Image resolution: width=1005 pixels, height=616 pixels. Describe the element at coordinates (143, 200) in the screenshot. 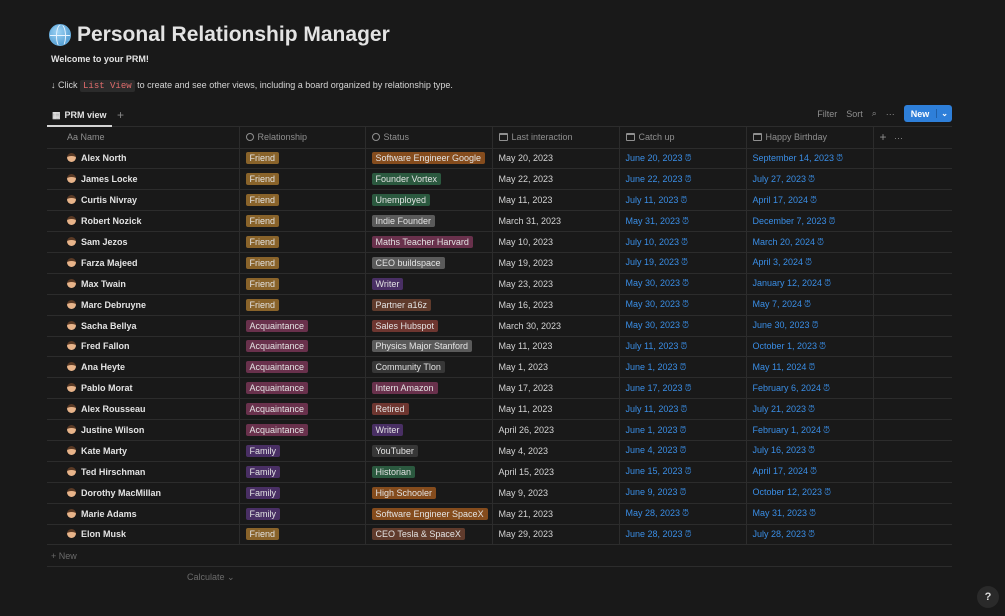

I see `name-cell: Curtis Nivray` at that location.